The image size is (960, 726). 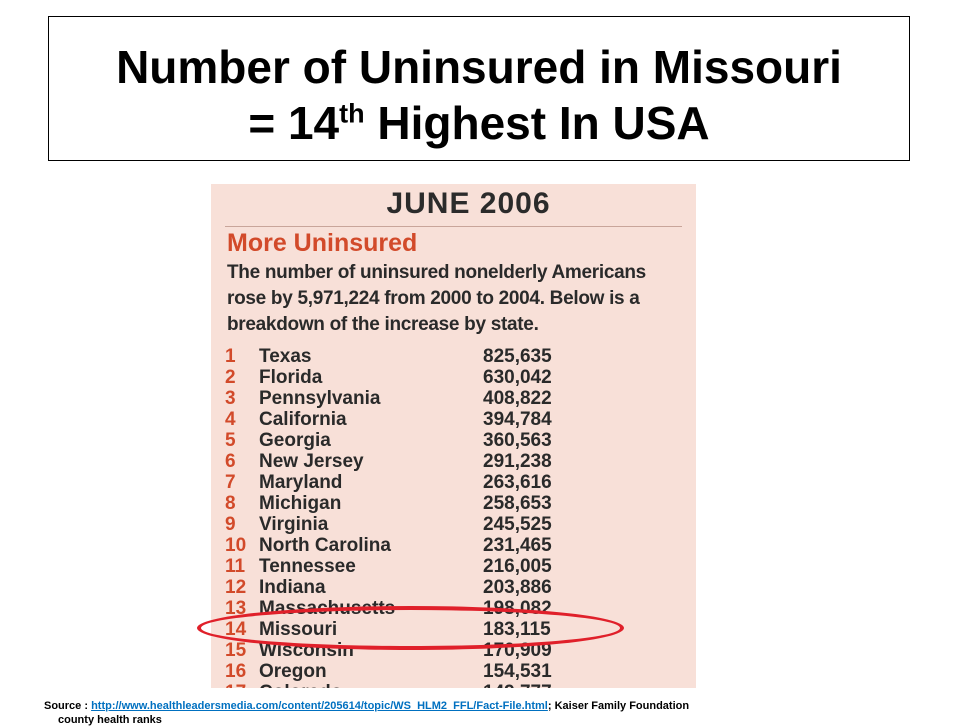 I want to click on row-count: 394,784, so click(x=517, y=419).